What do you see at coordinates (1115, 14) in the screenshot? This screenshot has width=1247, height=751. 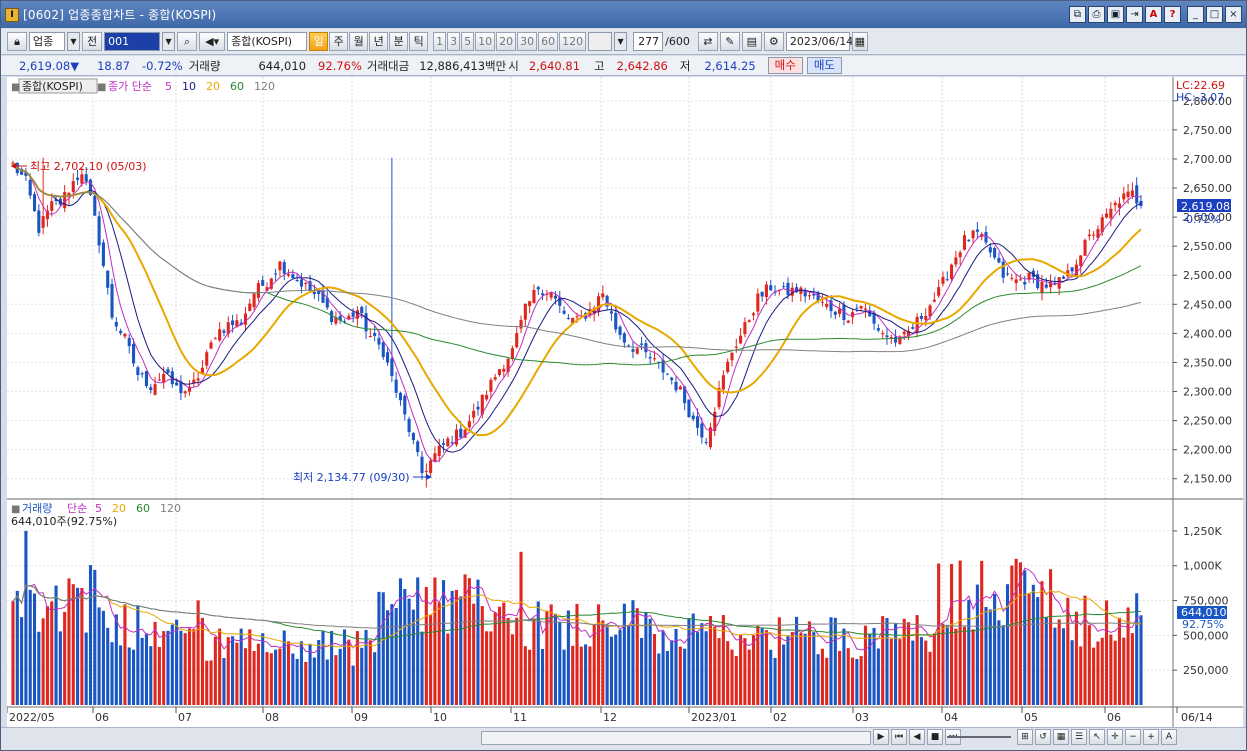 I see `save-icon: ▣` at bounding box center [1115, 14].